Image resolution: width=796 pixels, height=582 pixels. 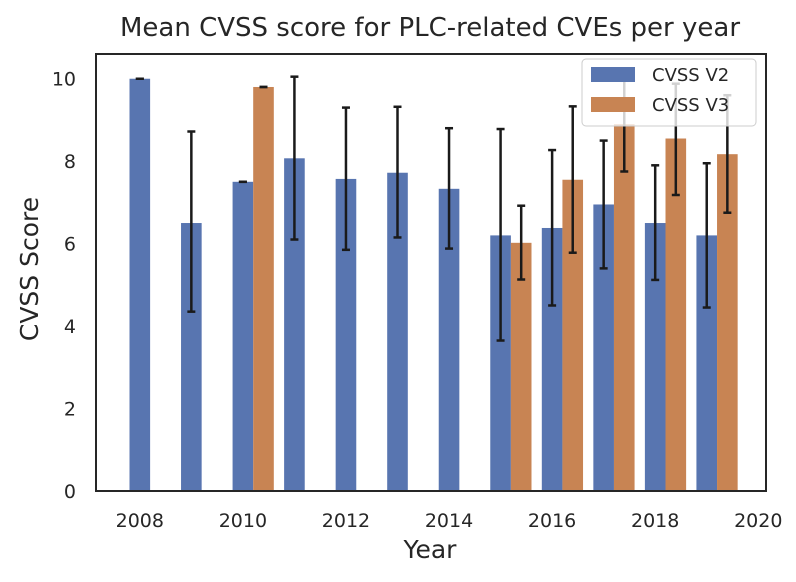 What do you see at coordinates (64, 286) in the screenshot?
I see `y-axis-ticks: 0 2 4 6 8 10` at bounding box center [64, 286].